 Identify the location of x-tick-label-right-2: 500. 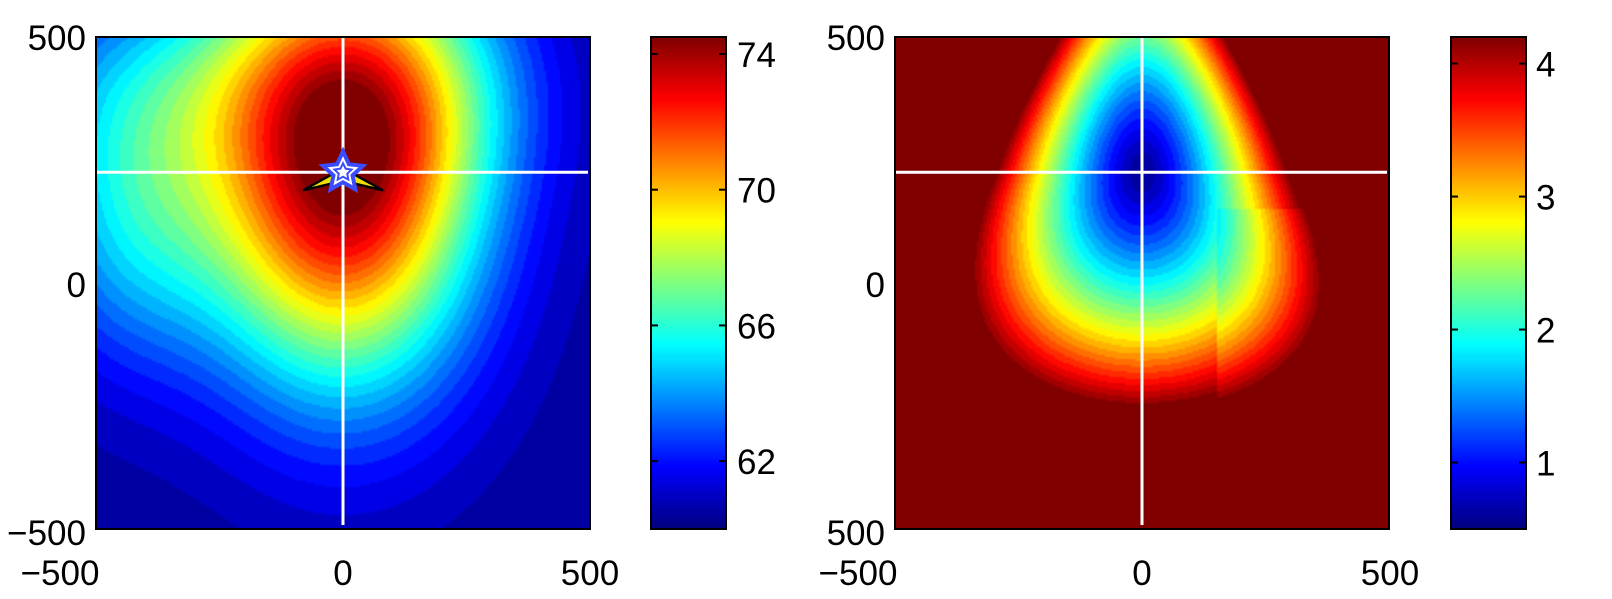
(1390, 573).